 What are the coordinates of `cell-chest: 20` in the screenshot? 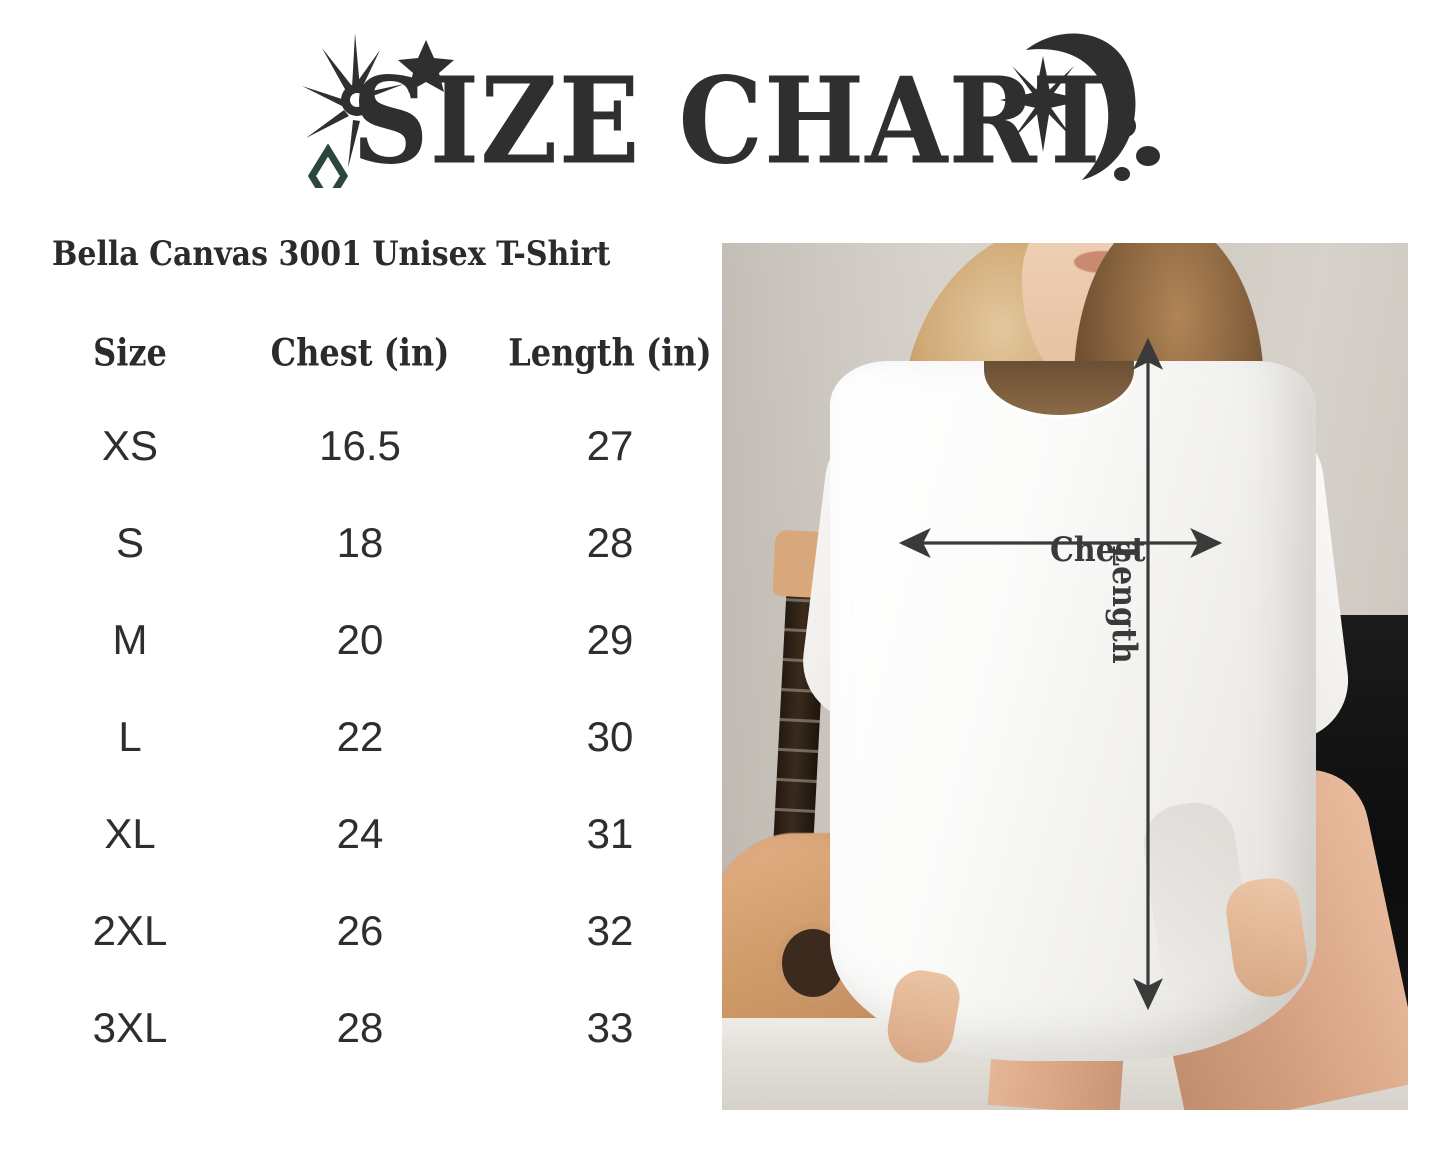 It's located at (360, 639).